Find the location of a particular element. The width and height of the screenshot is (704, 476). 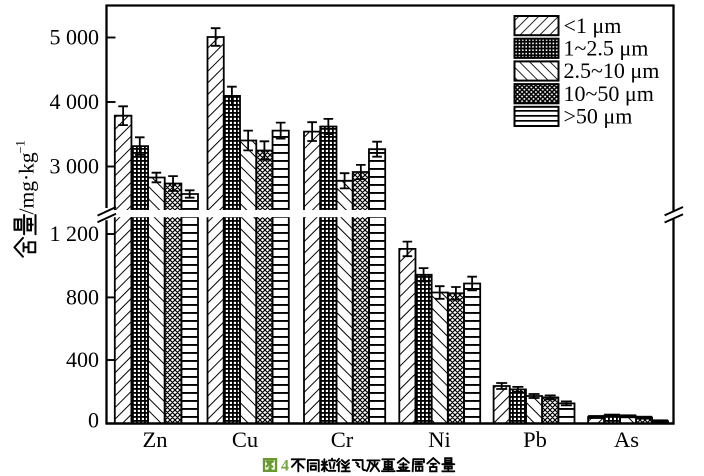

svg-text: 1~2.5 μm is located at coordinates (606, 48).